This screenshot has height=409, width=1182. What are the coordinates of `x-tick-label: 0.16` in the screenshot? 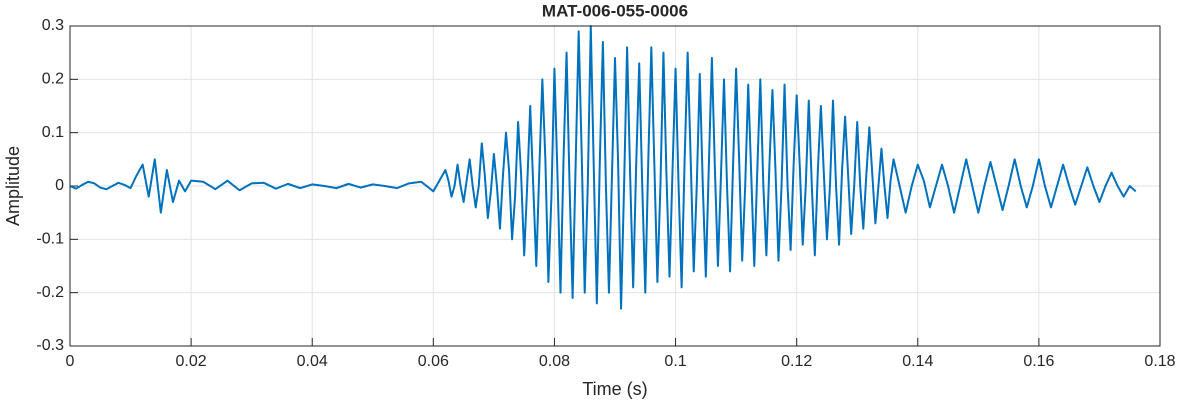 It's located at (1038, 361).